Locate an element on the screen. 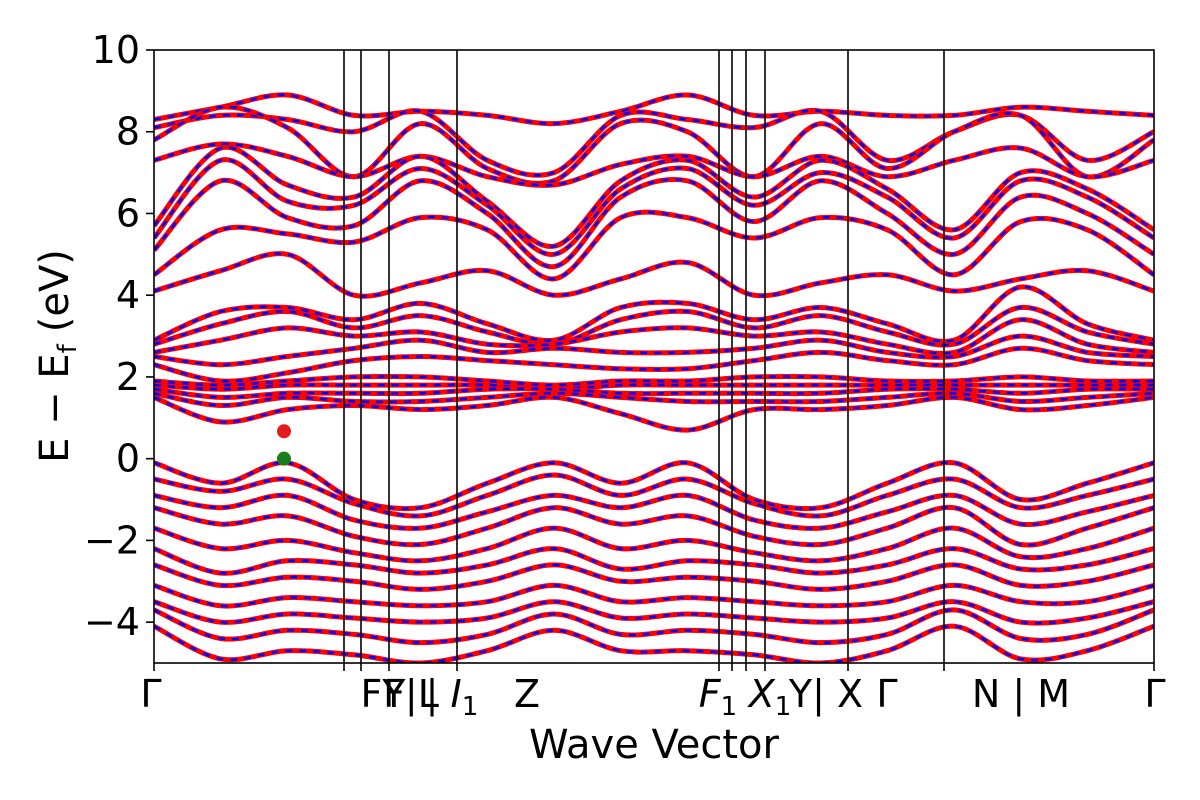 Image resolution: width=1200 pixels, height=800 pixels. band-2-spin-down is located at coordinates (654, 145).